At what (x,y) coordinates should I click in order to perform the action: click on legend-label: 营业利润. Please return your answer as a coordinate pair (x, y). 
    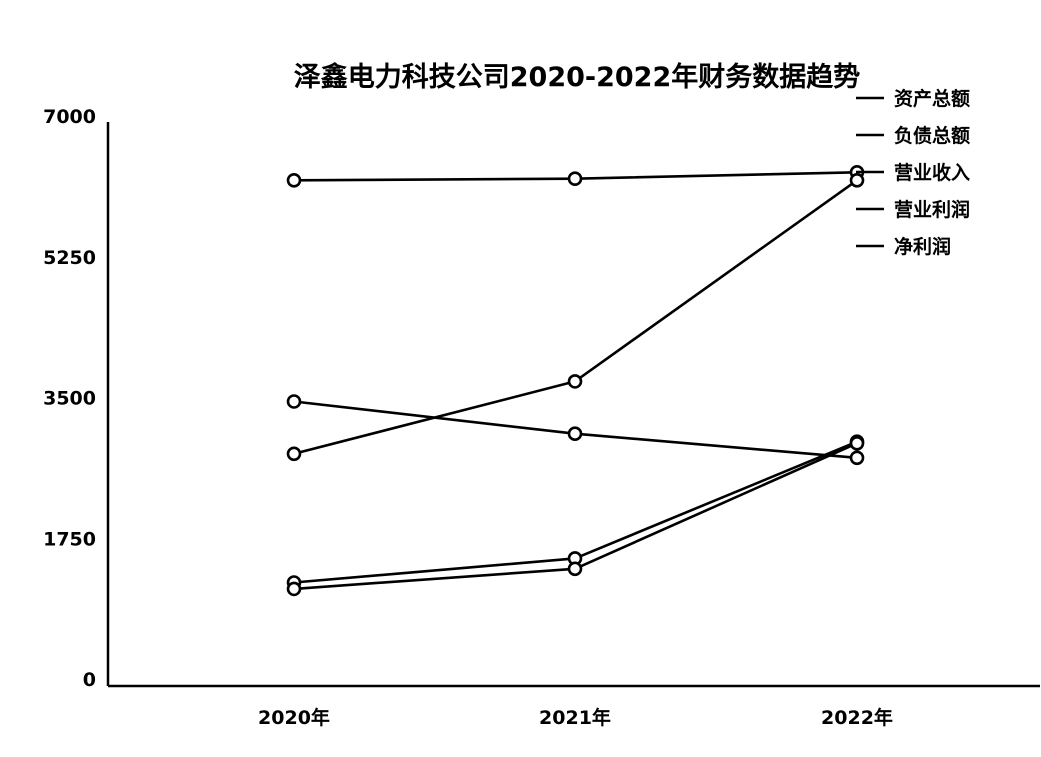
    Looking at the image, I should click on (932, 209).